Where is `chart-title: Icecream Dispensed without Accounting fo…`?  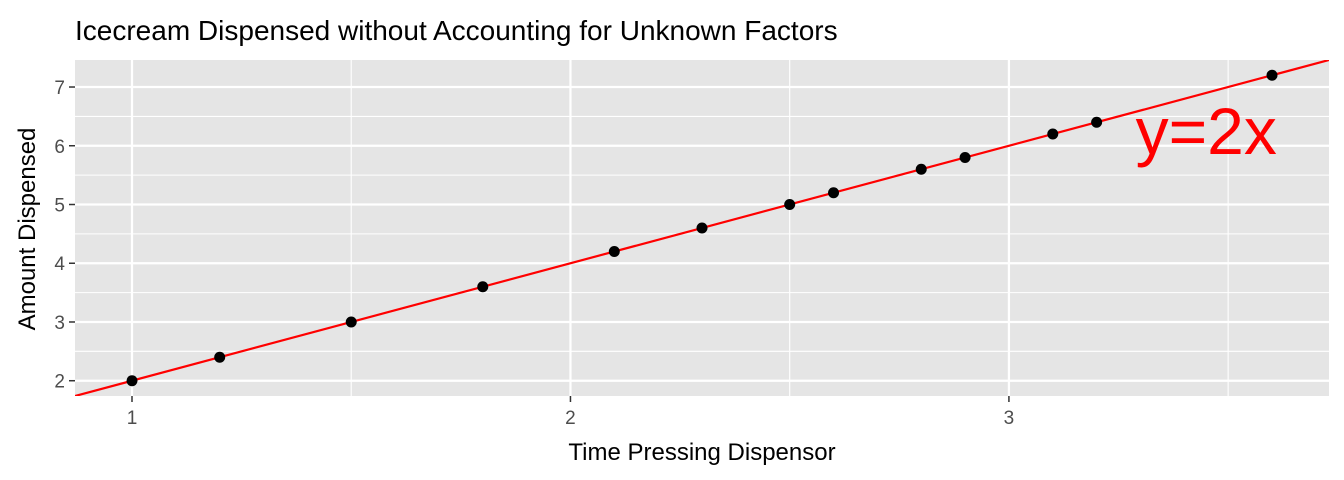 chart-title: Icecream Dispensed without Accounting fo… is located at coordinates (456, 30).